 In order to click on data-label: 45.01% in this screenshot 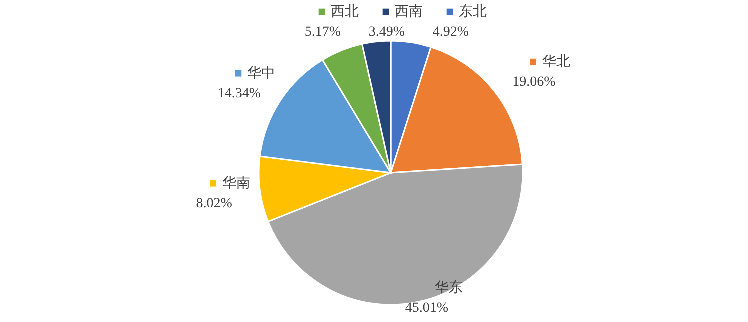, I will do `click(427, 308)`.